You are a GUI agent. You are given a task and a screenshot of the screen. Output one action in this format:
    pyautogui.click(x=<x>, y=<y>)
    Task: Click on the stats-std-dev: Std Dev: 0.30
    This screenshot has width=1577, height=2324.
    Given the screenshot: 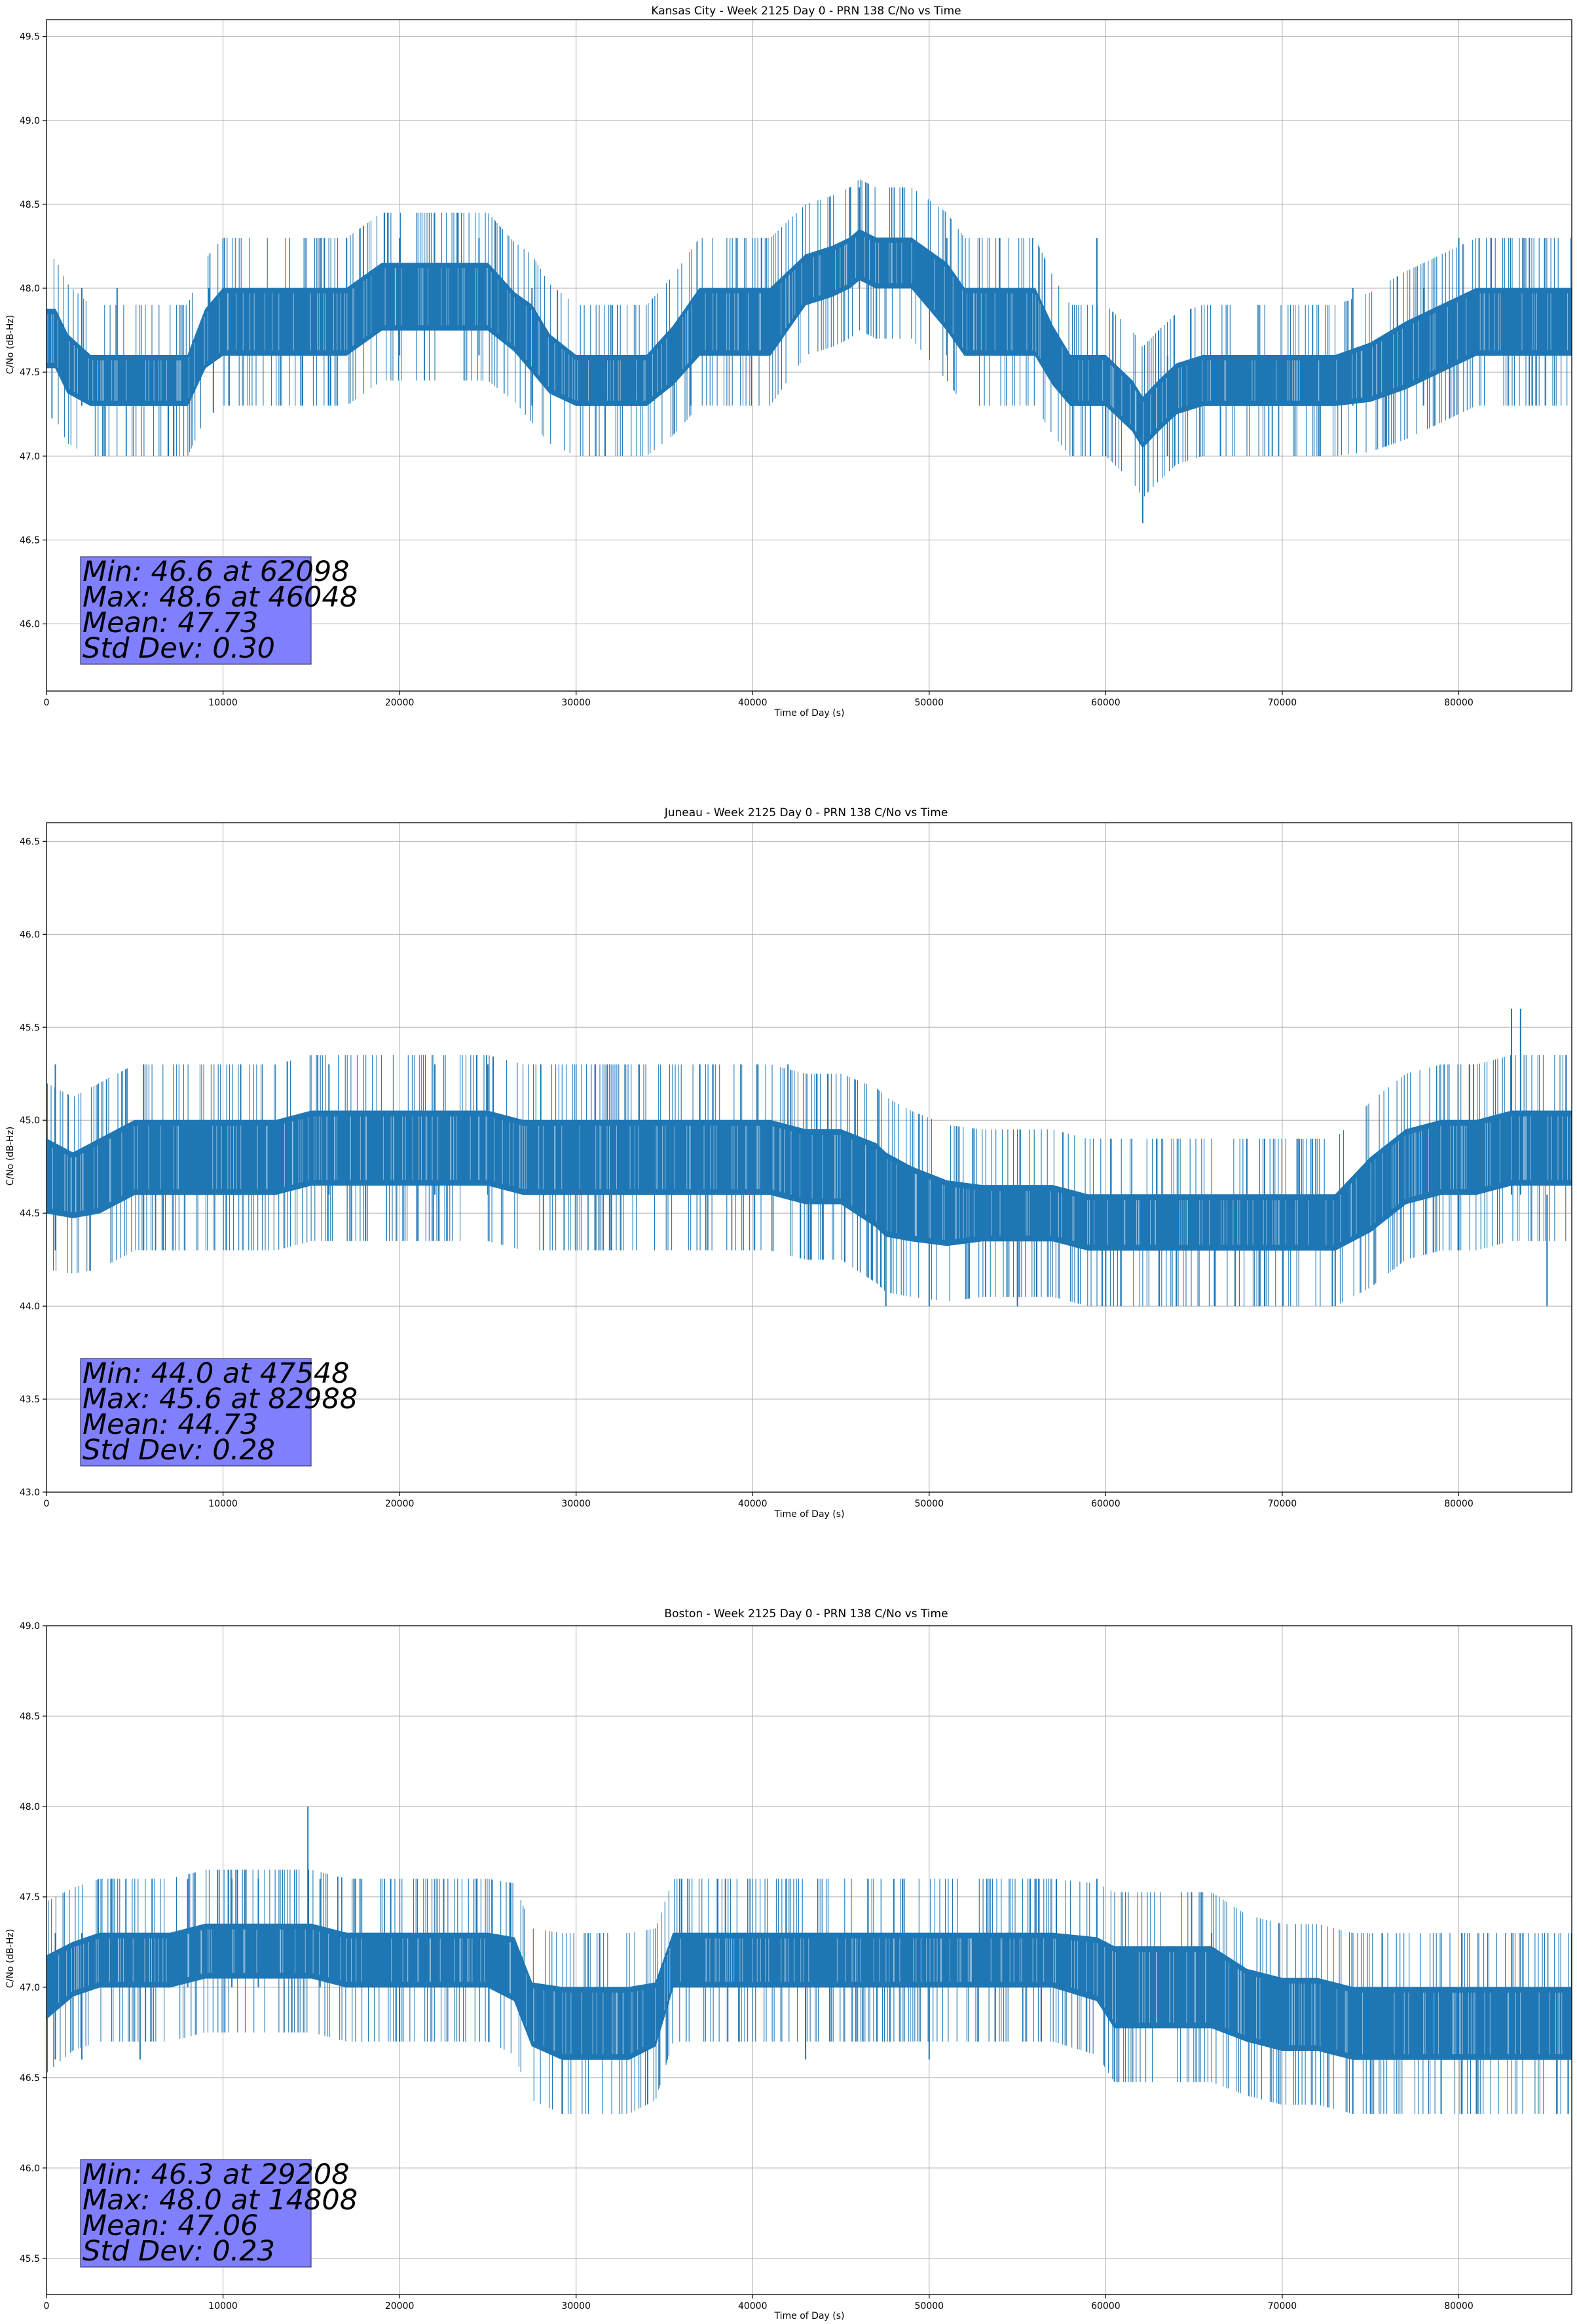 What is the action you would take?
    pyautogui.click(x=179, y=648)
    